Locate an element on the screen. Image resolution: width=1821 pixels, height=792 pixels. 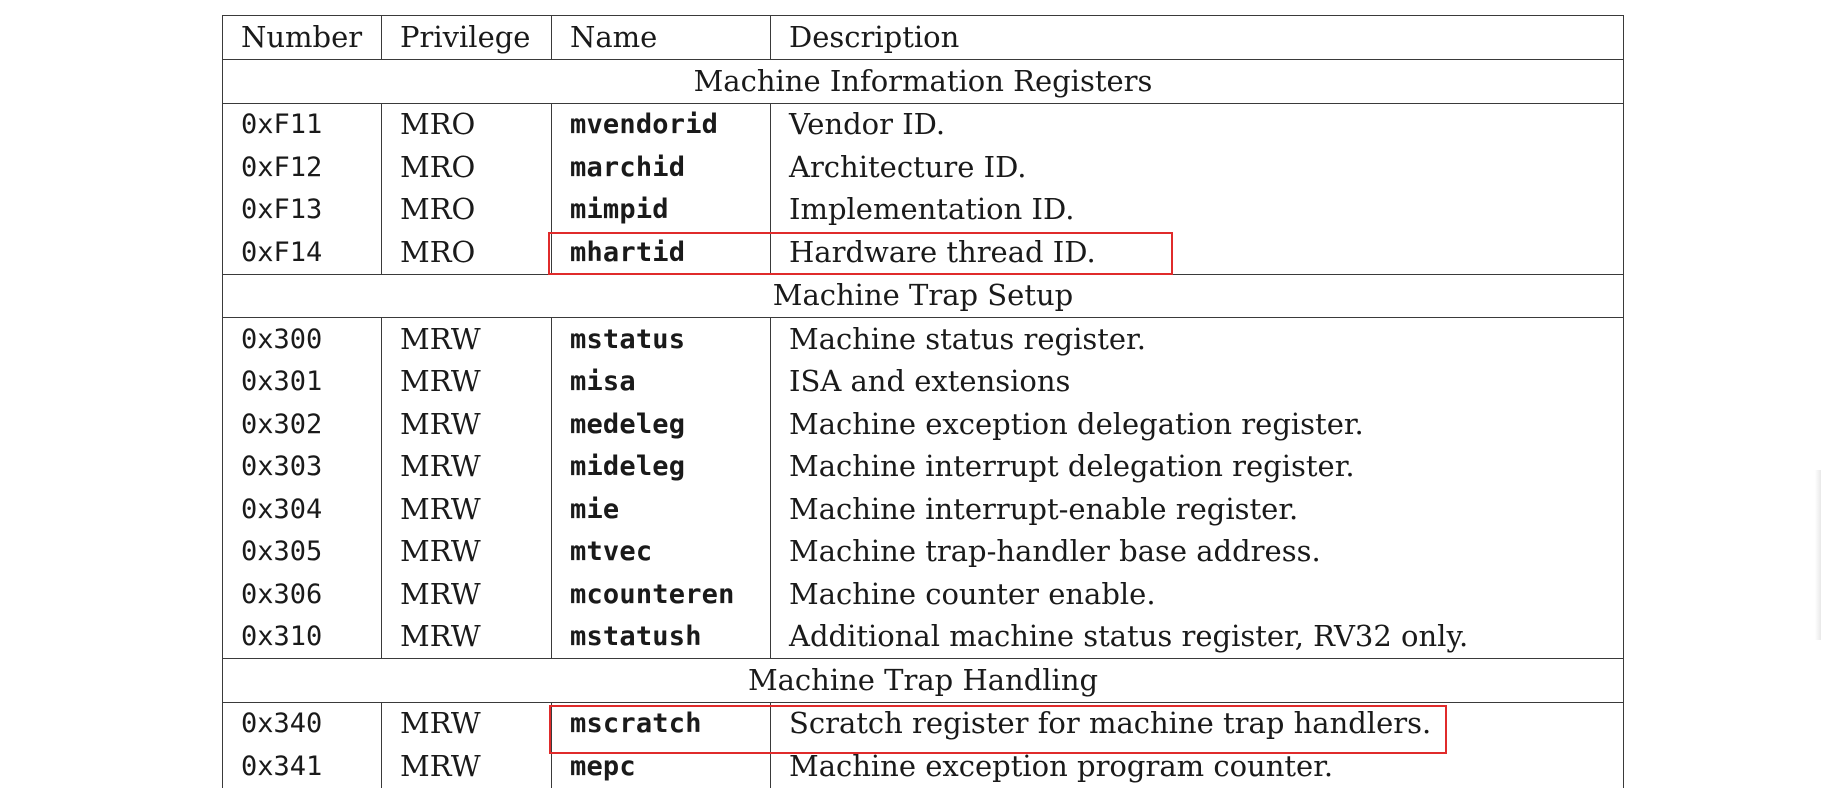
section-row: Machine Trap Setup is located at coordinates (923, 295).